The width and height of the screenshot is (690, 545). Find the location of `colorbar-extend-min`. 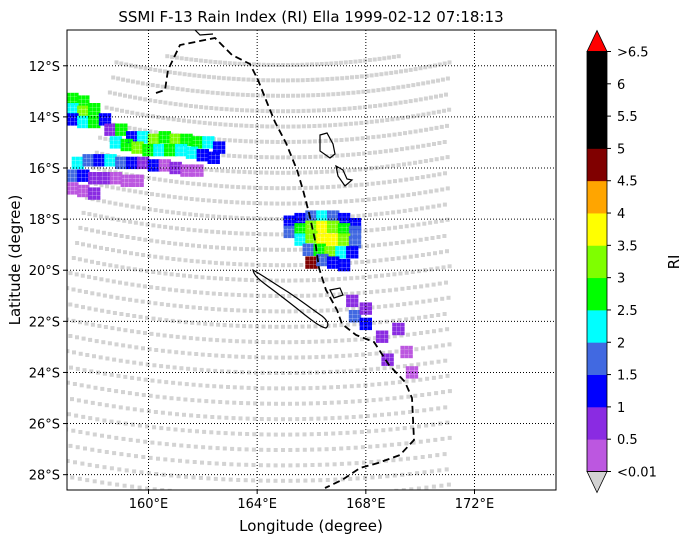

colorbar-extend-min is located at coordinates (597, 482).